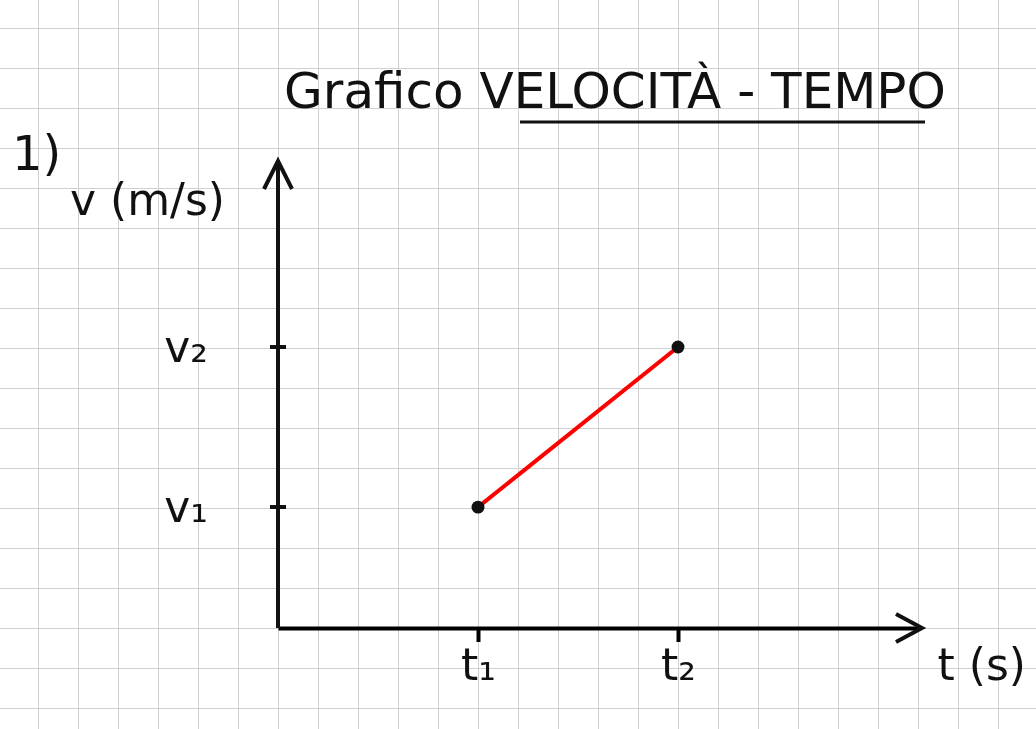  What do you see at coordinates (981, 664) in the screenshot?
I see `x-axis-title: t (s)` at bounding box center [981, 664].